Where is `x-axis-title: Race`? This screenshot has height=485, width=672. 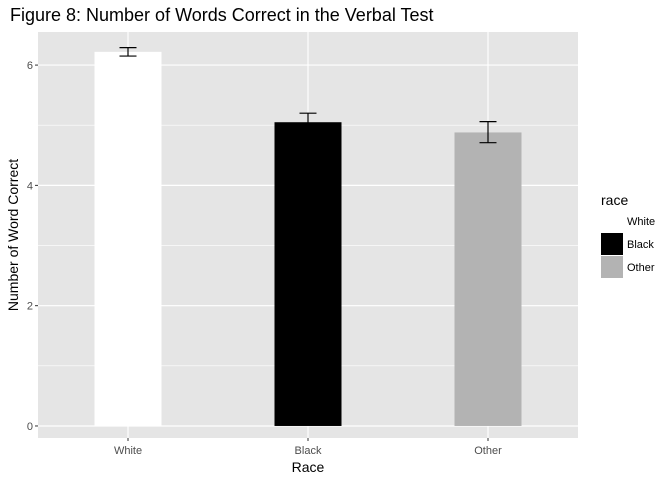 x-axis-title: Race is located at coordinates (308, 467).